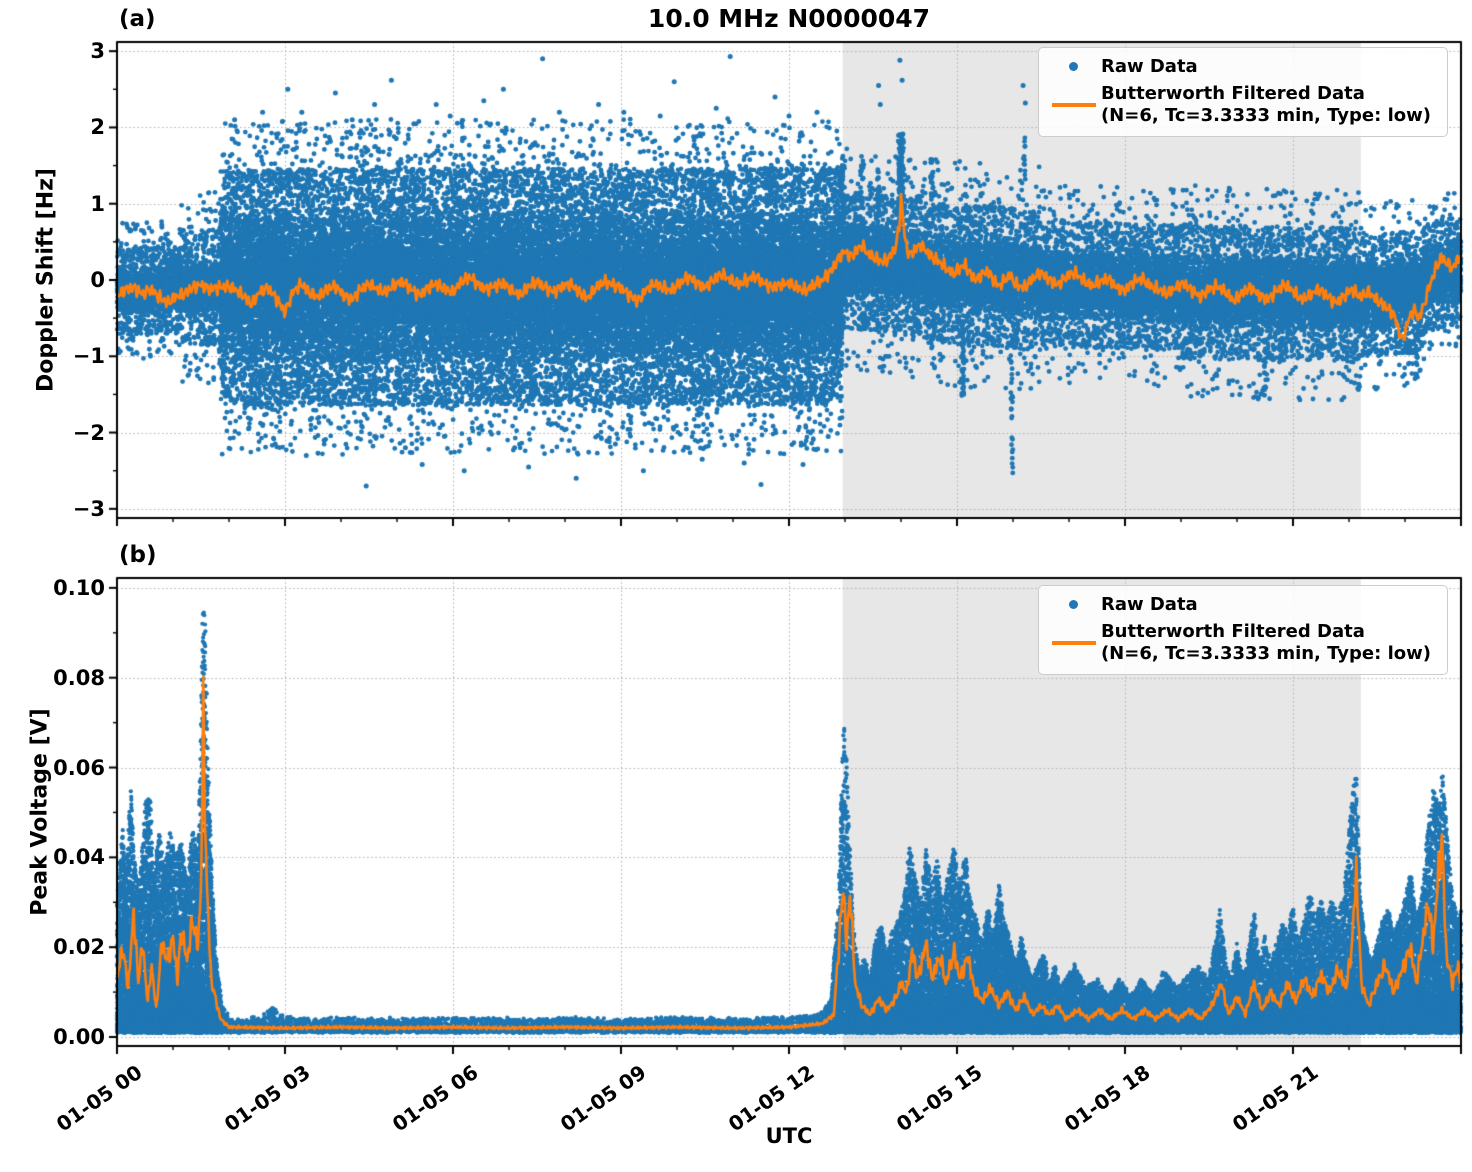 The width and height of the screenshot is (1472, 1172). I want to click on panel-a-y-tick-label: 0, so click(97, 280).